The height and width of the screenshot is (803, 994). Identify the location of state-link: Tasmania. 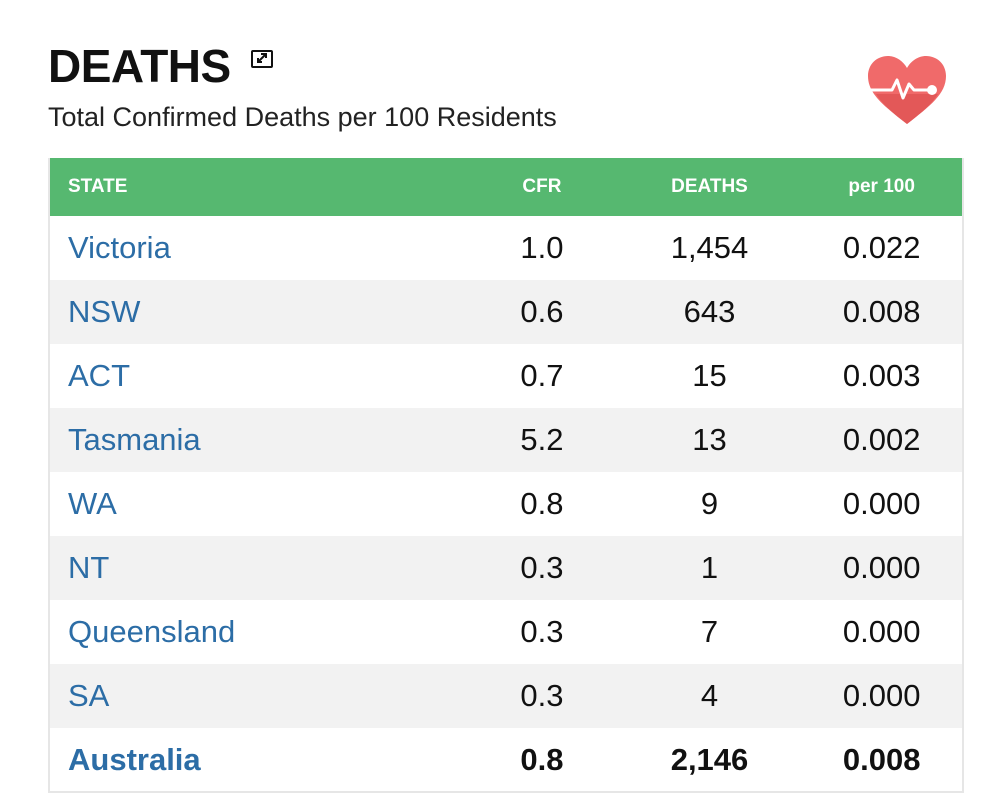
(134, 439).